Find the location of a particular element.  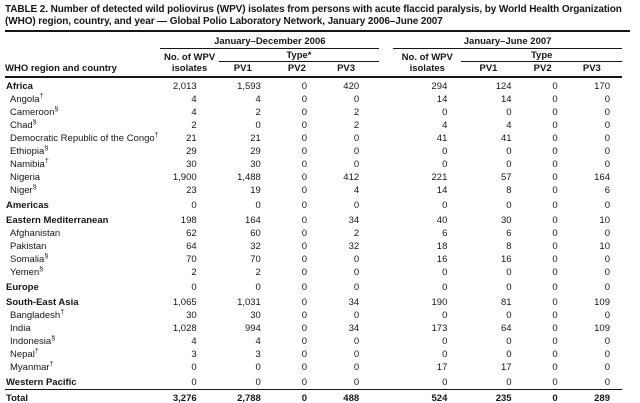

value-cell: 18 is located at coordinates (442, 246).